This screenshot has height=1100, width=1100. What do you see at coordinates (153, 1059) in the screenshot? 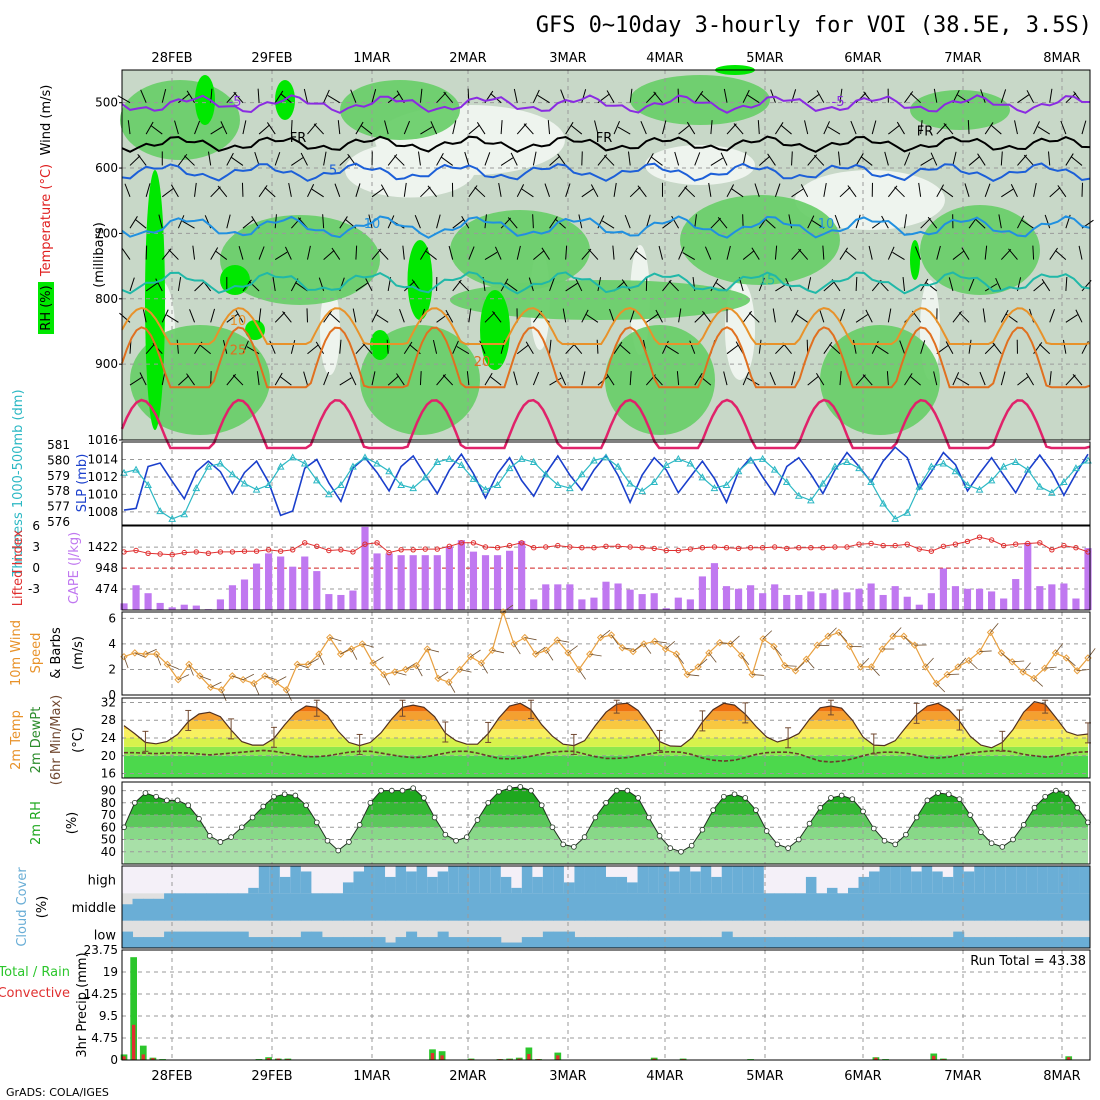
I see `precip-convective-bar` at bounding box center [153, 1059].